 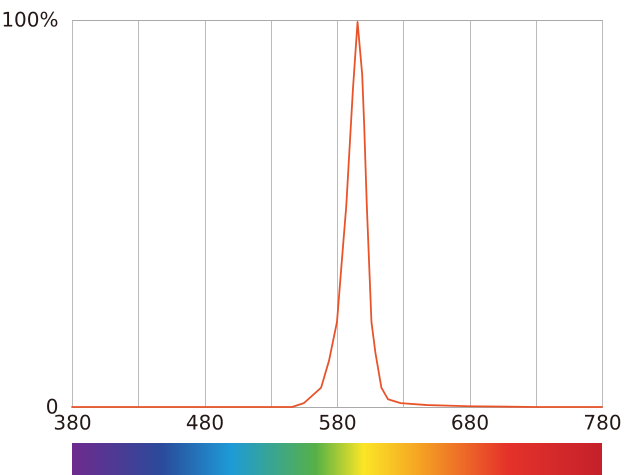 What do you see at coordinates (29, 20) in the screenshot?
I see `y-tick-label: 100%` at bounding box center [29, 20].